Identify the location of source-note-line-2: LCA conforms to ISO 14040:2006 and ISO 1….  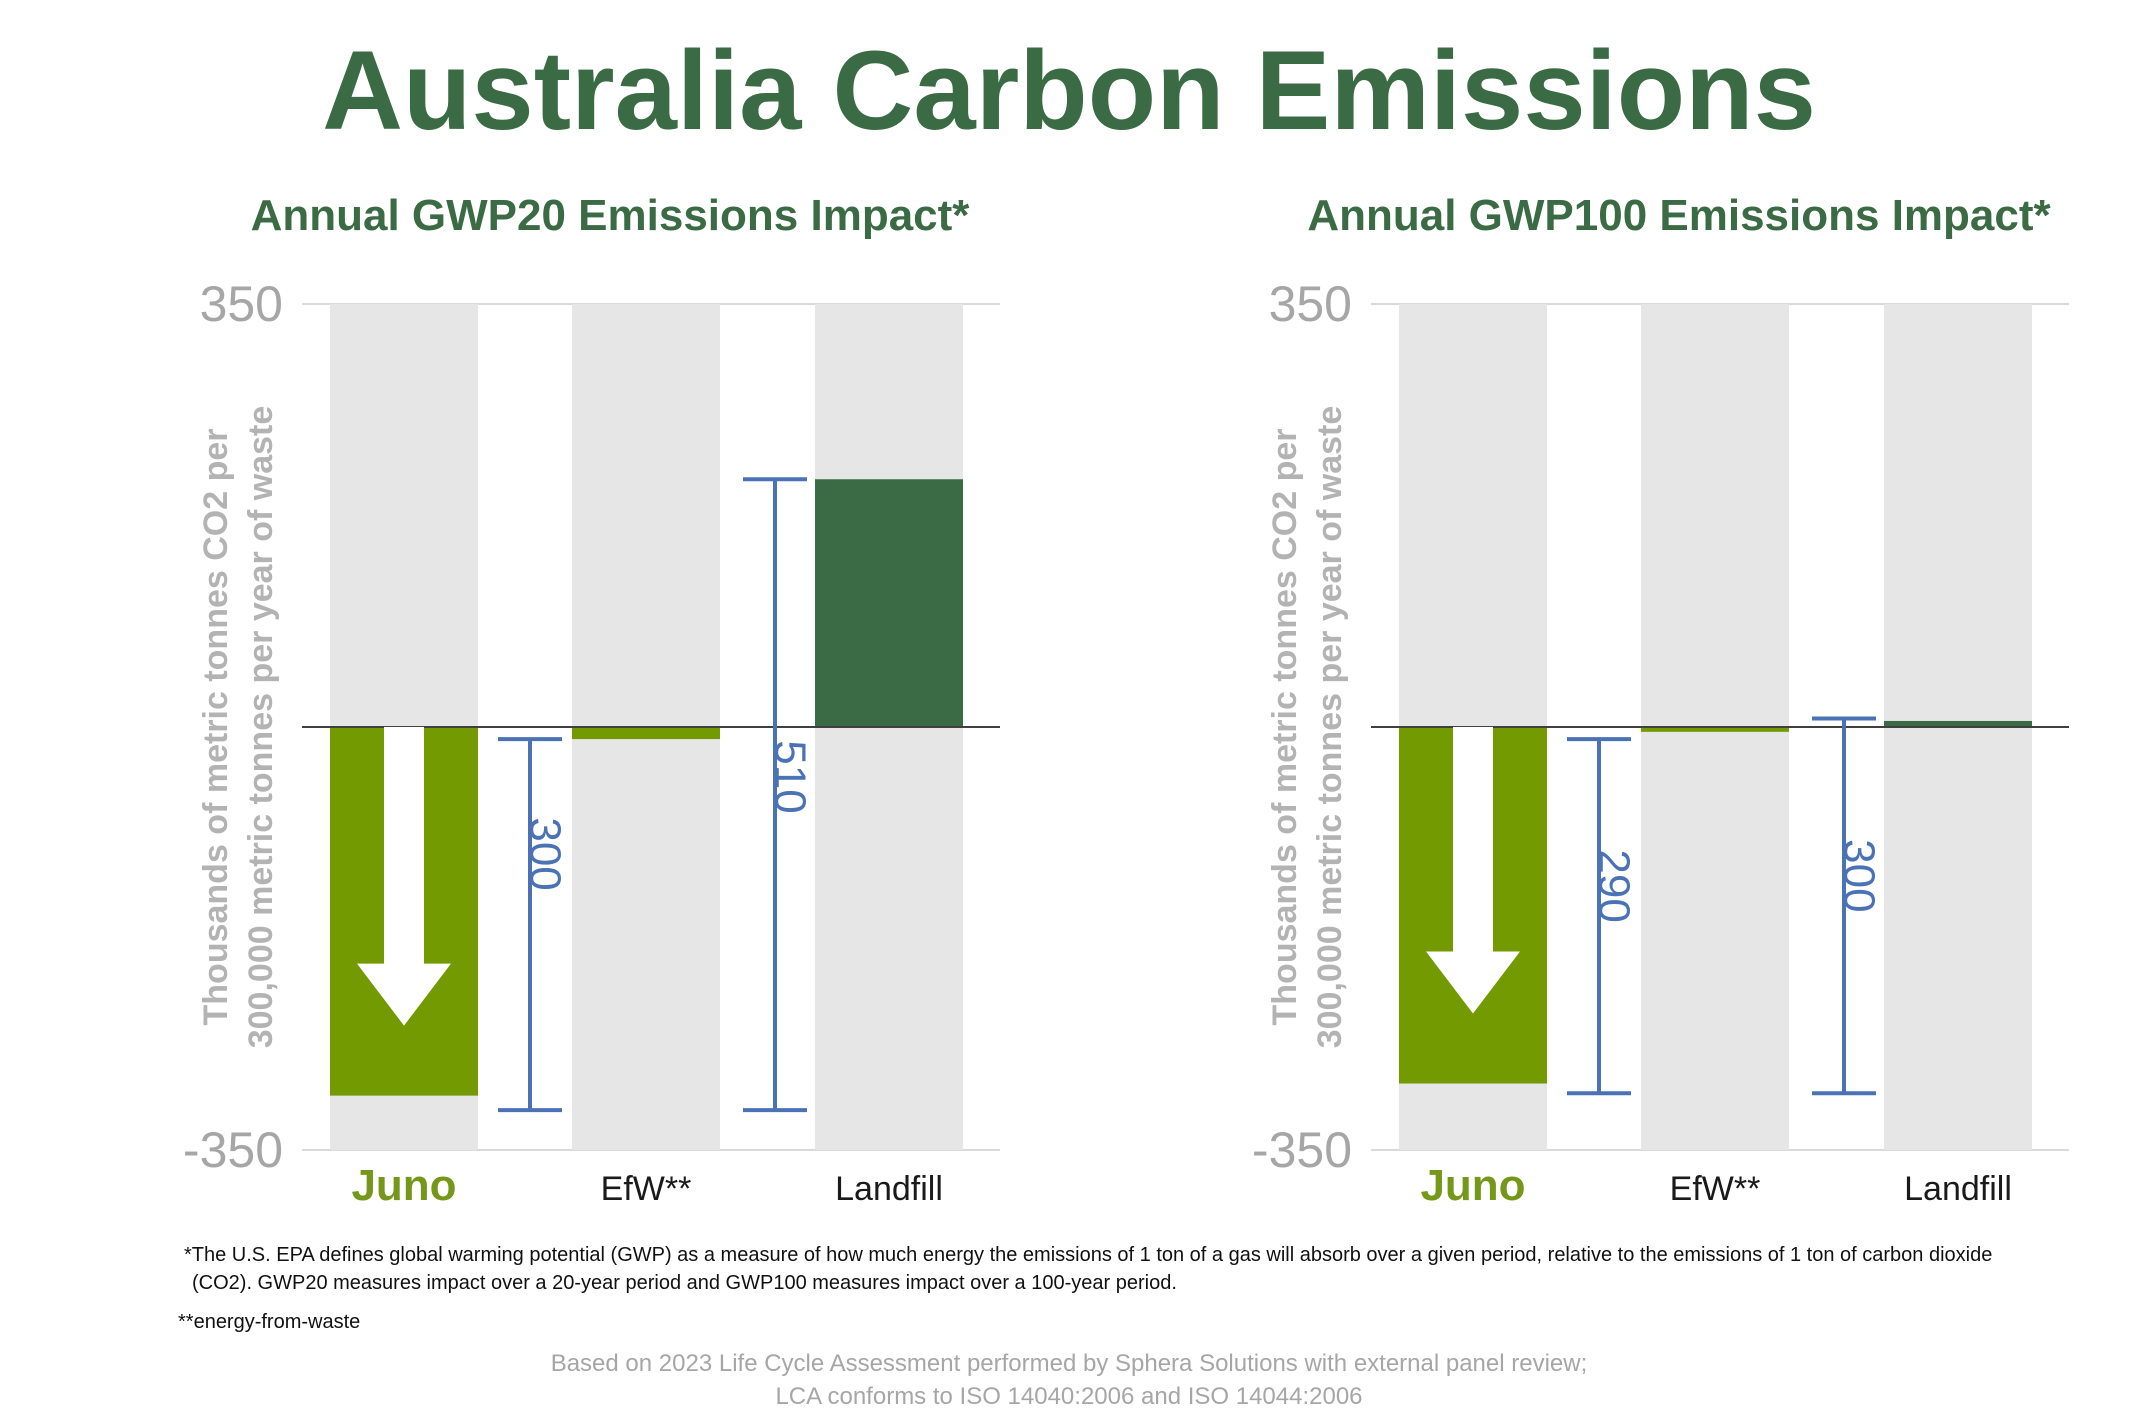
(1069, 1396).